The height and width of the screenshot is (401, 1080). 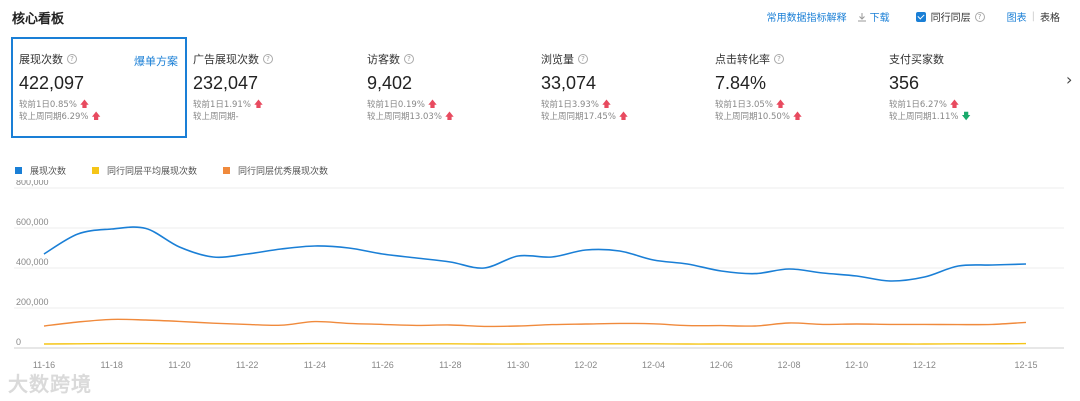 I want to click on metric-card-pageviews: 浏览量? 33,074 较前1日3.93% 🡅 较上周同期17.45% 🡅, so click(x=621, y=87).